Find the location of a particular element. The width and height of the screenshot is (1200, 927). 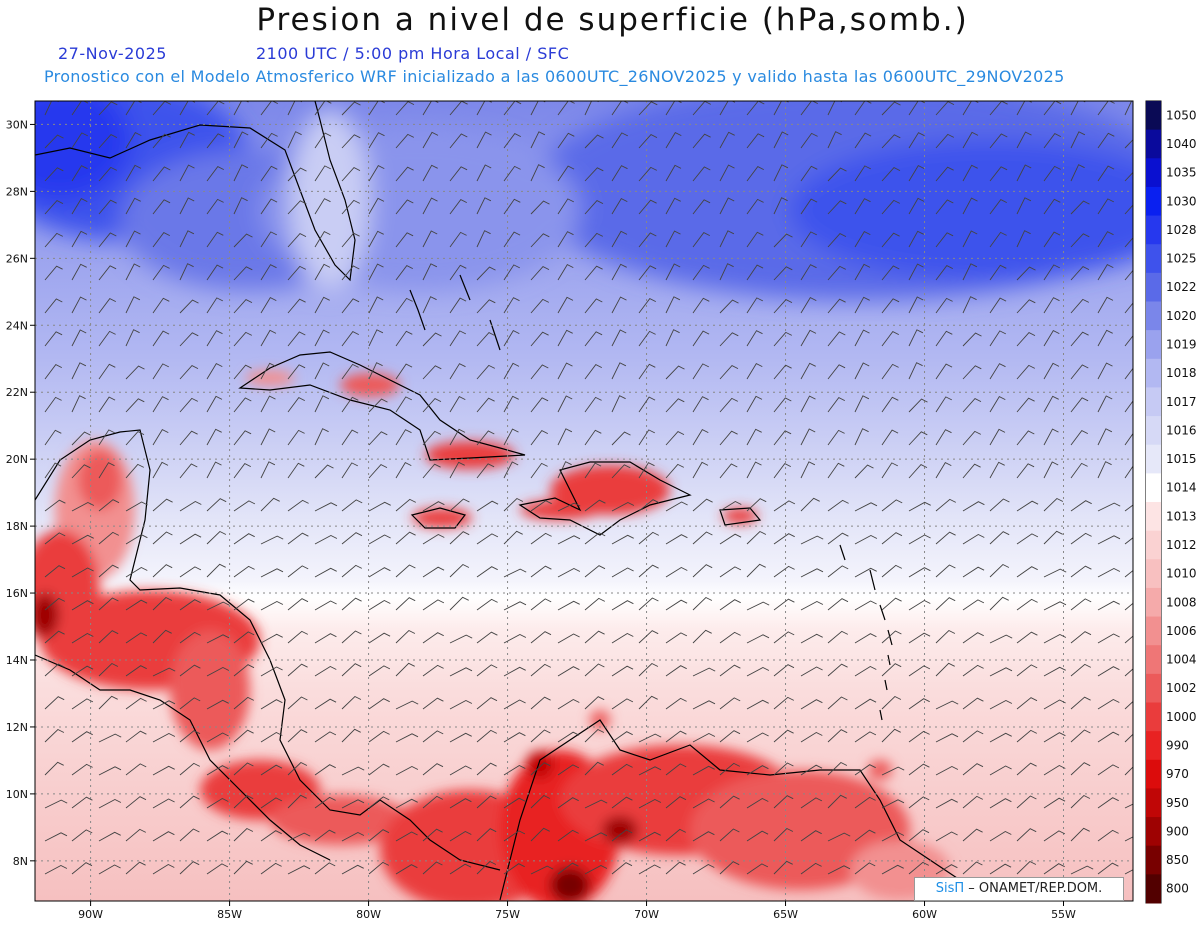

colorbar-label: 1016 is located at coordinates (1181, 430).